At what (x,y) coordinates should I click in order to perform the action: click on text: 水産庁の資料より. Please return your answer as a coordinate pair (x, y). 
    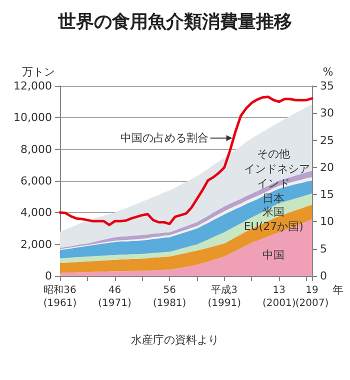
    Looking at the image, I should click on (175, 340).